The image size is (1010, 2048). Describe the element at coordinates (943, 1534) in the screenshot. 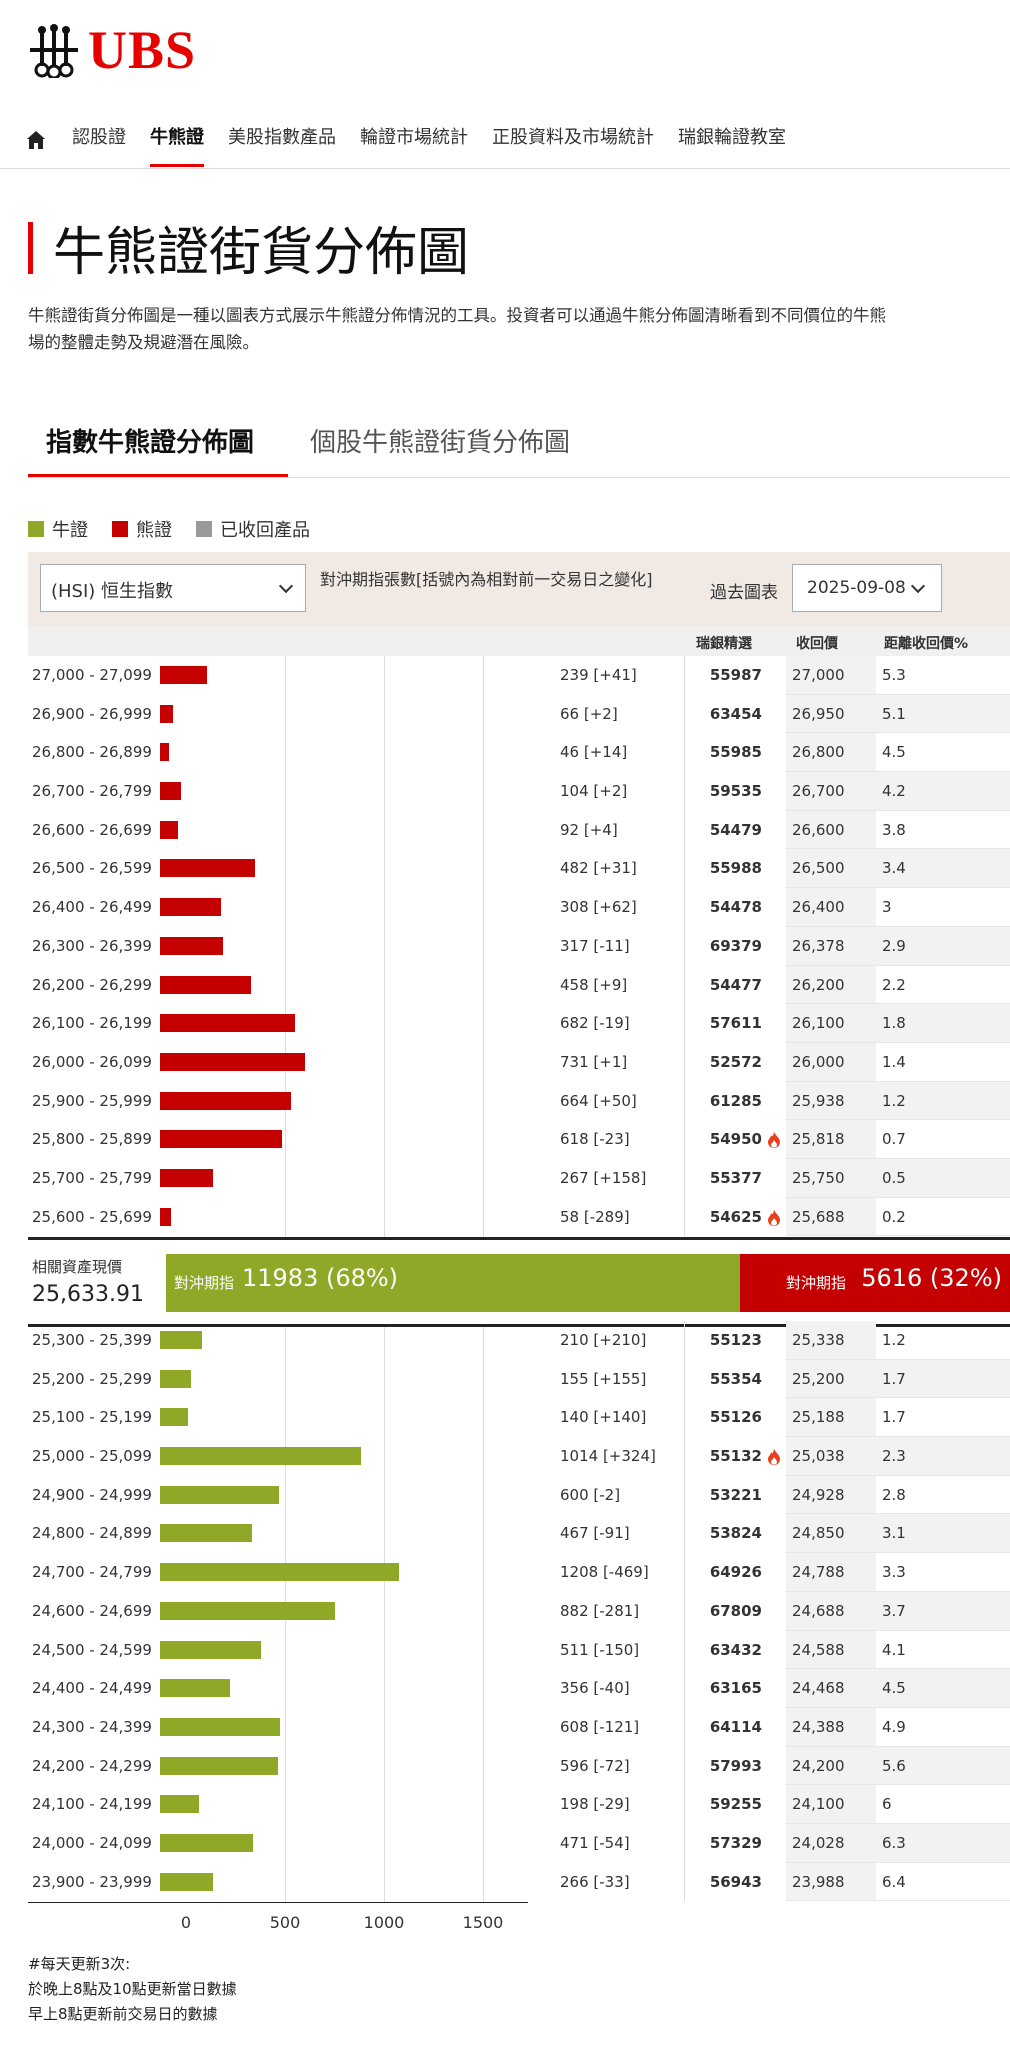

I see `distance-pct: 3.1` at that location.